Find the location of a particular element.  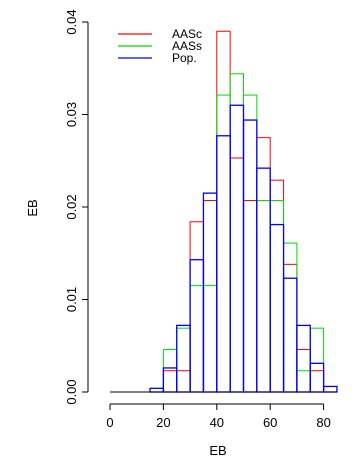

x-tick-label: 0 is located at coordinates (109, 422).